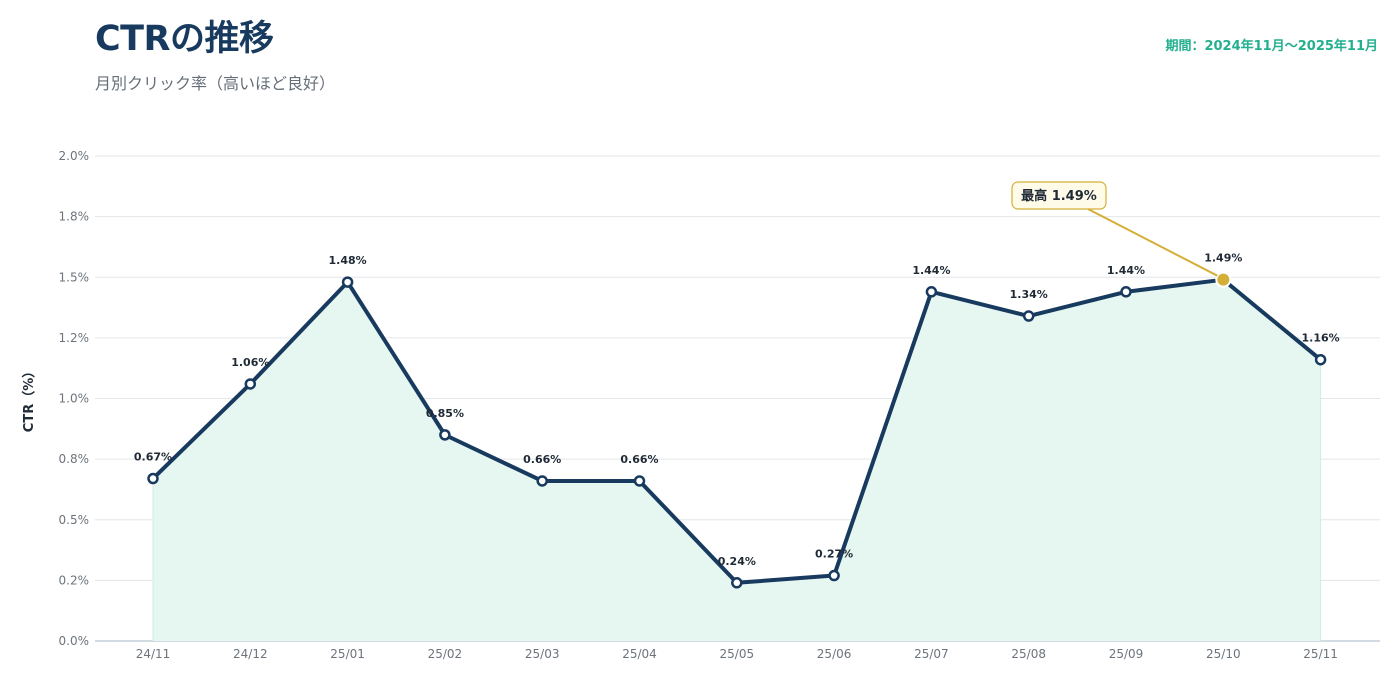  I want to click on y-tick-label: 2.0%, so click(74, 156).